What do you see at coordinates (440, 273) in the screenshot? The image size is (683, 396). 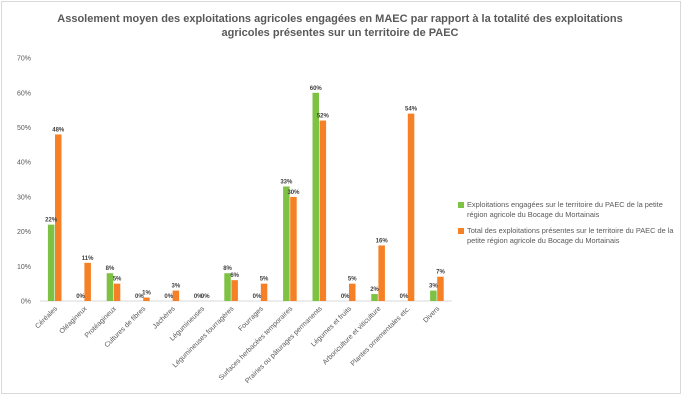 I see `data-label-total: 7%` at bounding box center [440, 273].